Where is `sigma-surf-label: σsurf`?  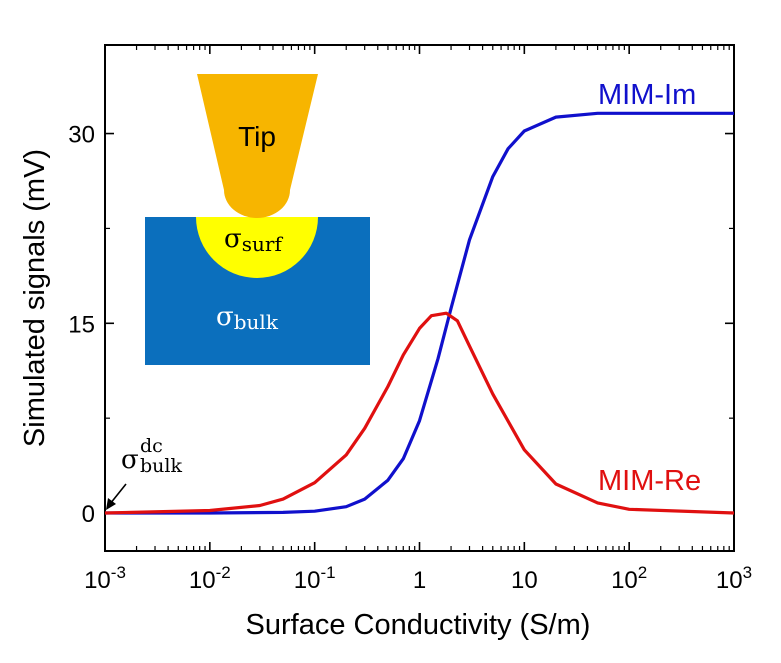
sigma-surf-label: σsurf is located at coordinates (253, 240).